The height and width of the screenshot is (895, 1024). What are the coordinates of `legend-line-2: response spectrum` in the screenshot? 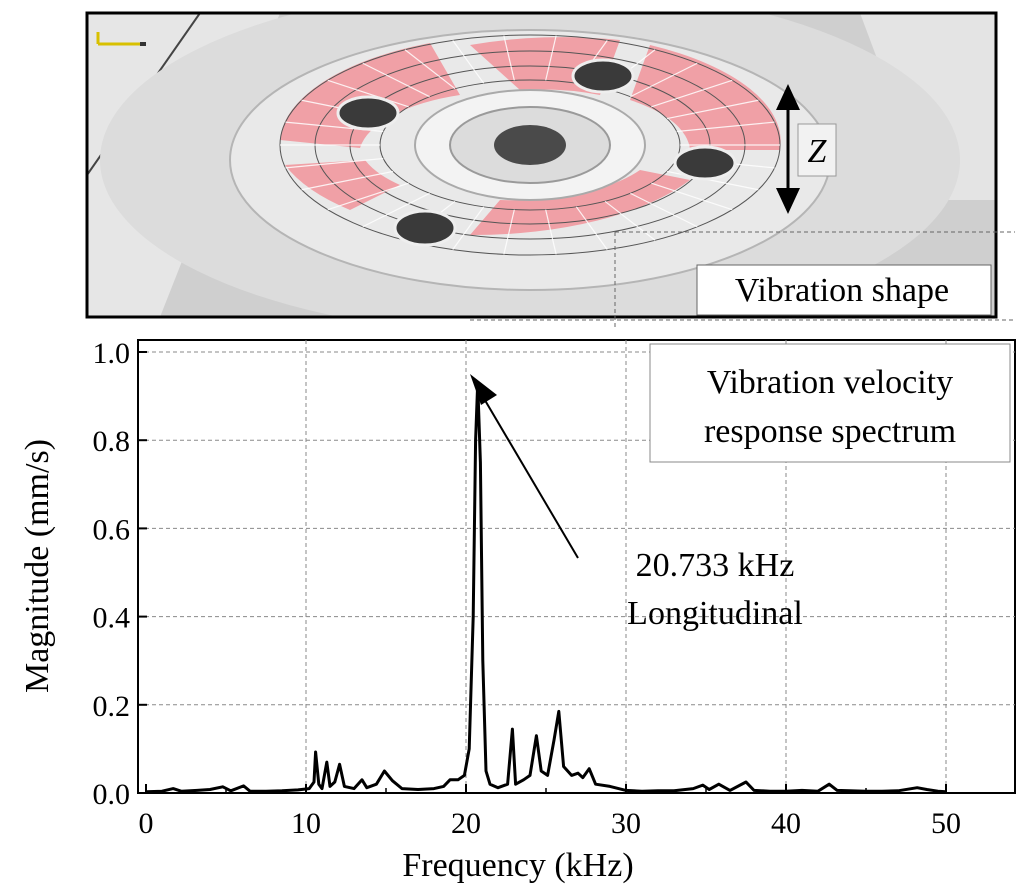 It's located at (830, 431).